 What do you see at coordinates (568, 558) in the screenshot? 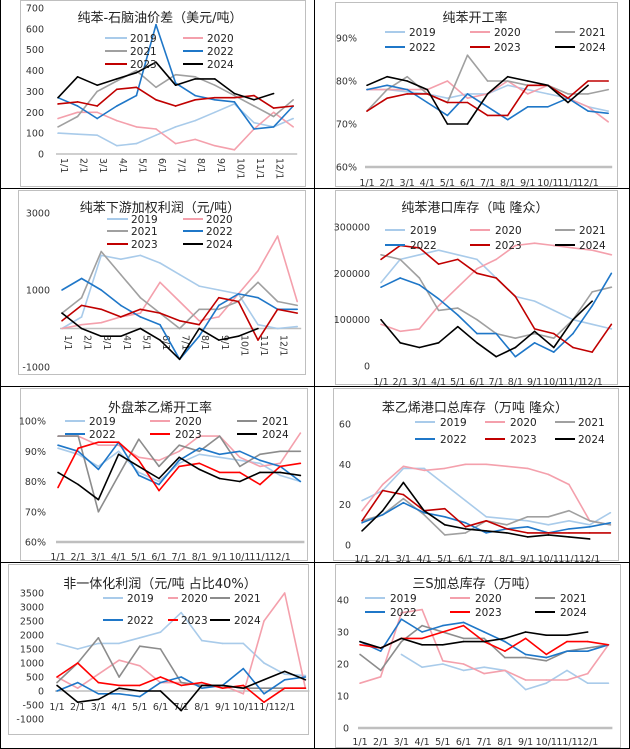
I see `x-tick-label: 11/1` at bounding box center [568, 558].